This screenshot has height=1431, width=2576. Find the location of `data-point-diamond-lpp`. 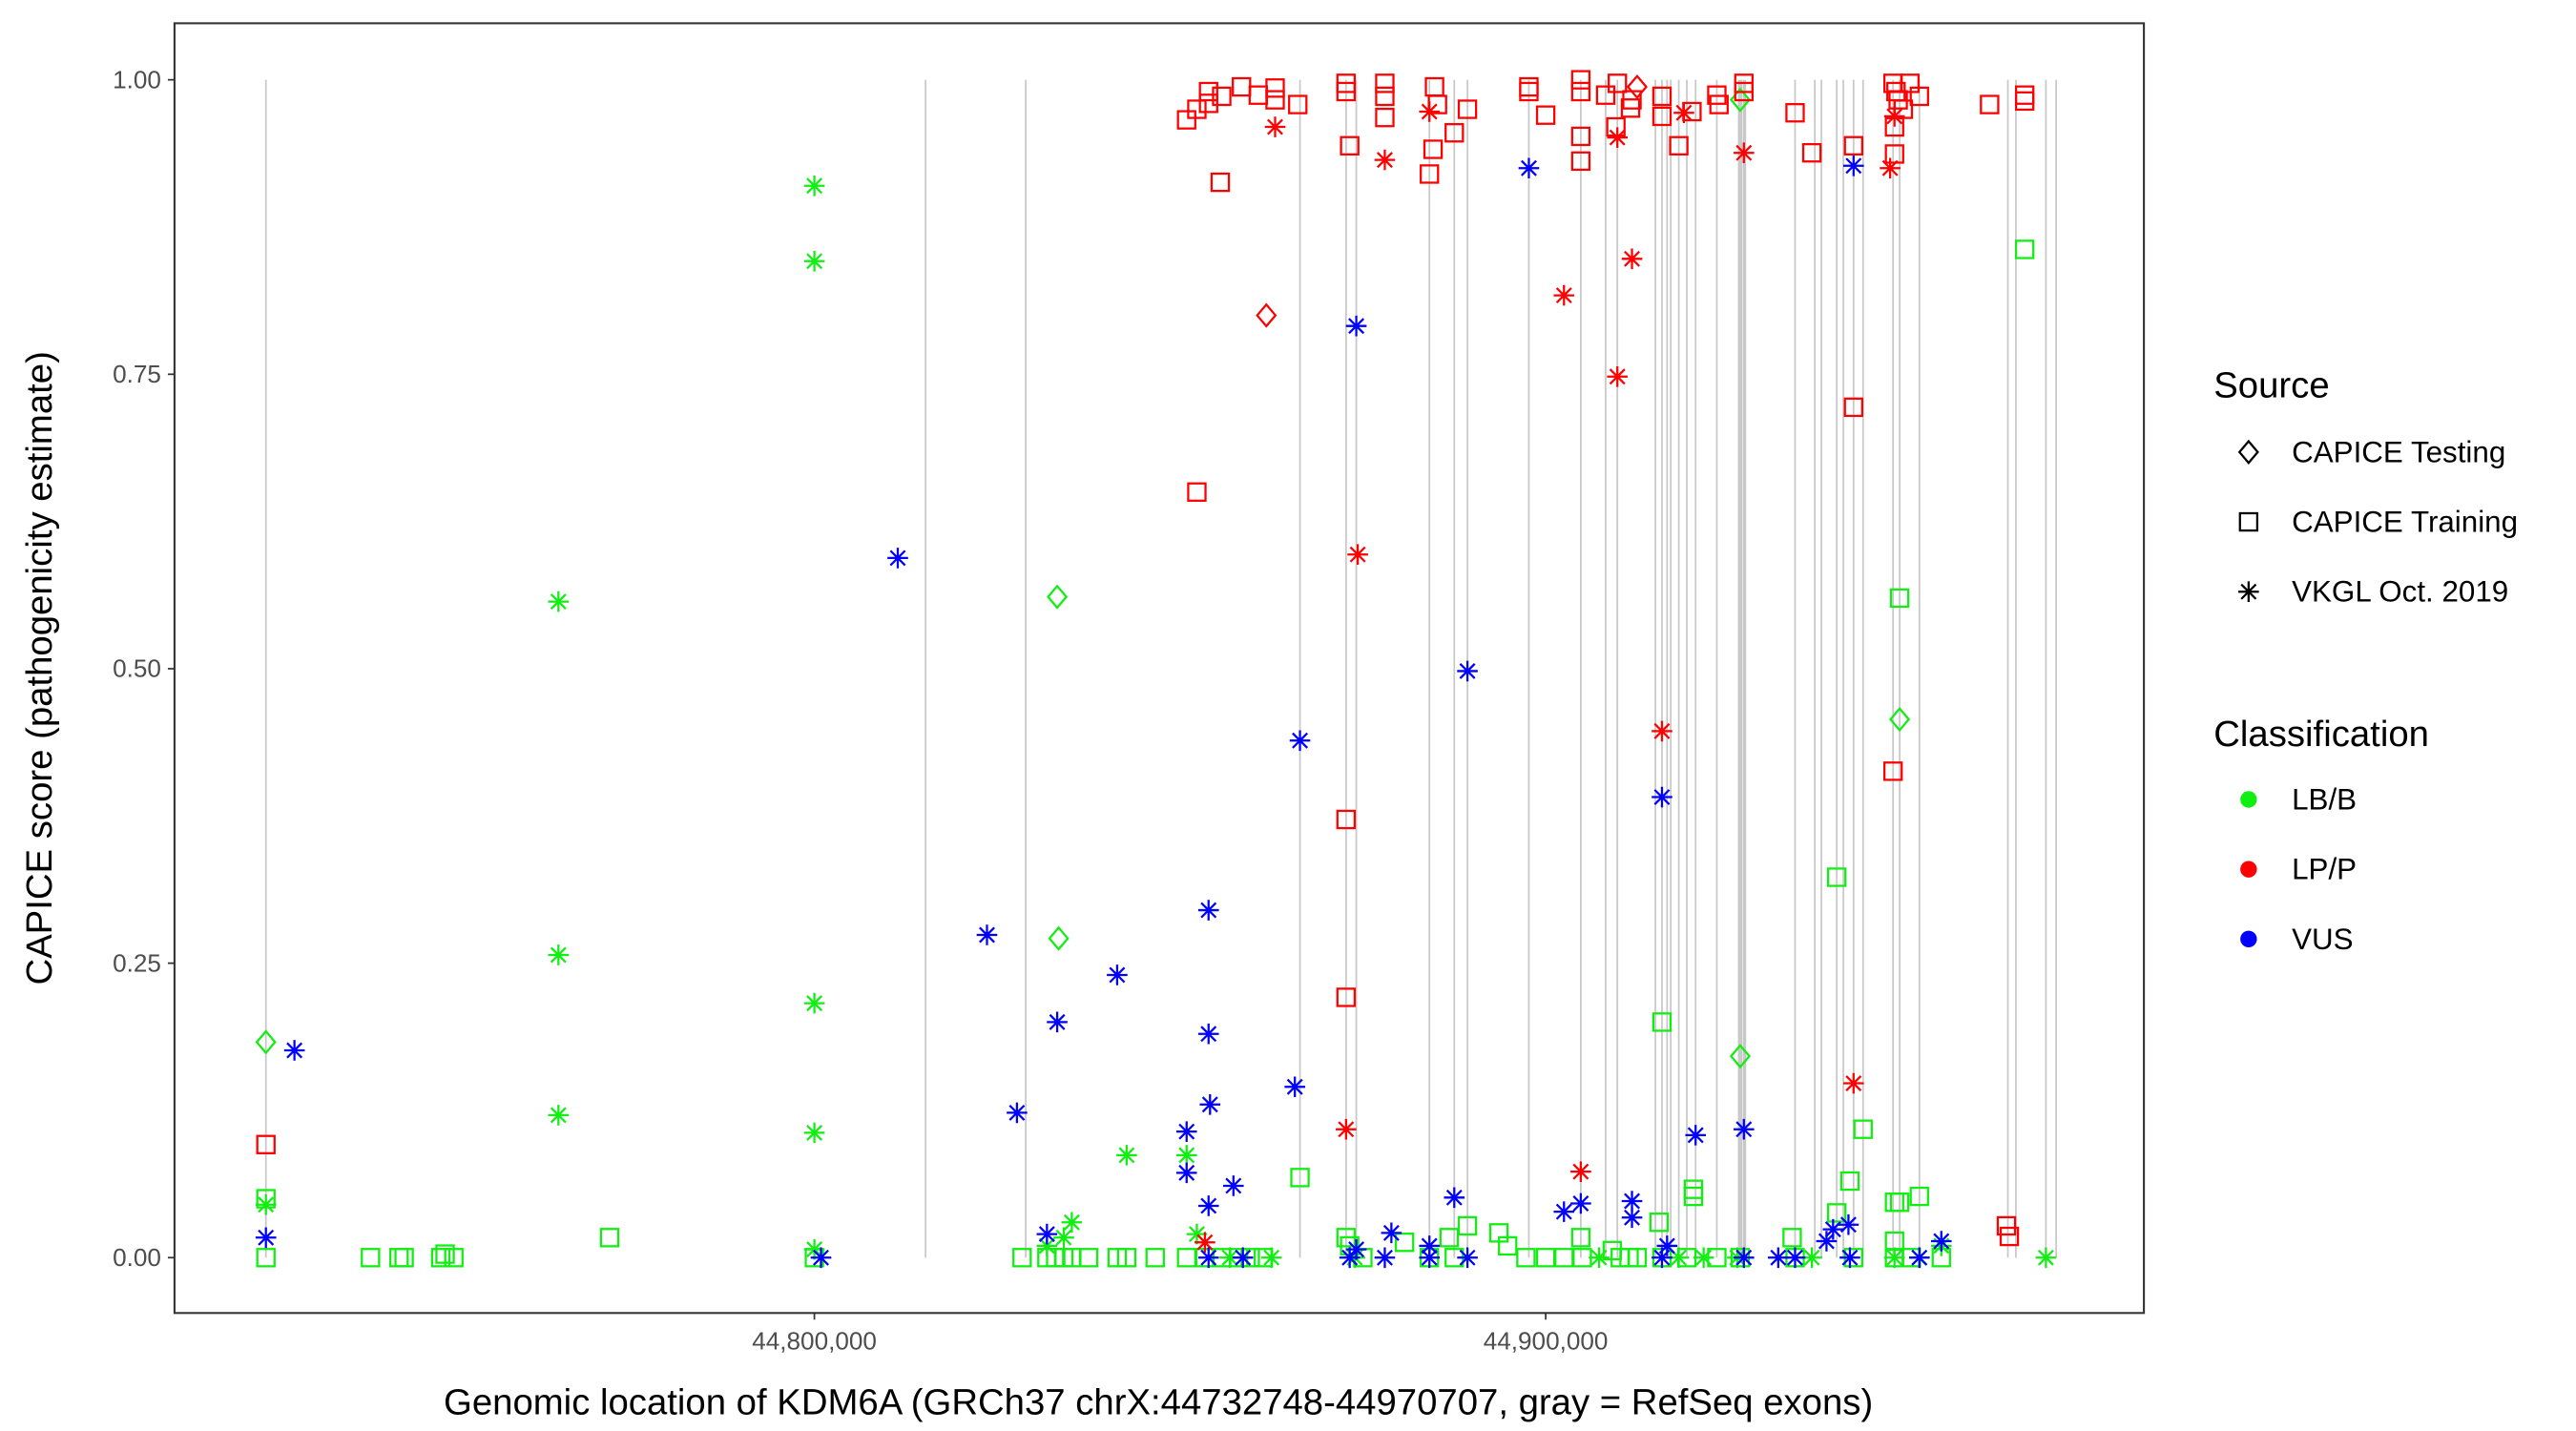

data-point-diamond-lpp is located at coordinates (1637, 86).